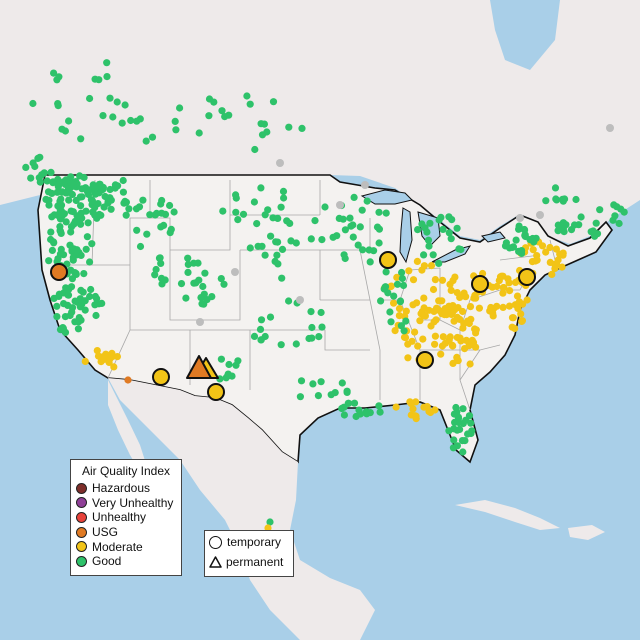 The width and height of the screenshot is (640, 640). What do you see at coordinates (126, 546) in the screenshot?
I see `legend-item: Moderate` at bounding box center [126, 546].